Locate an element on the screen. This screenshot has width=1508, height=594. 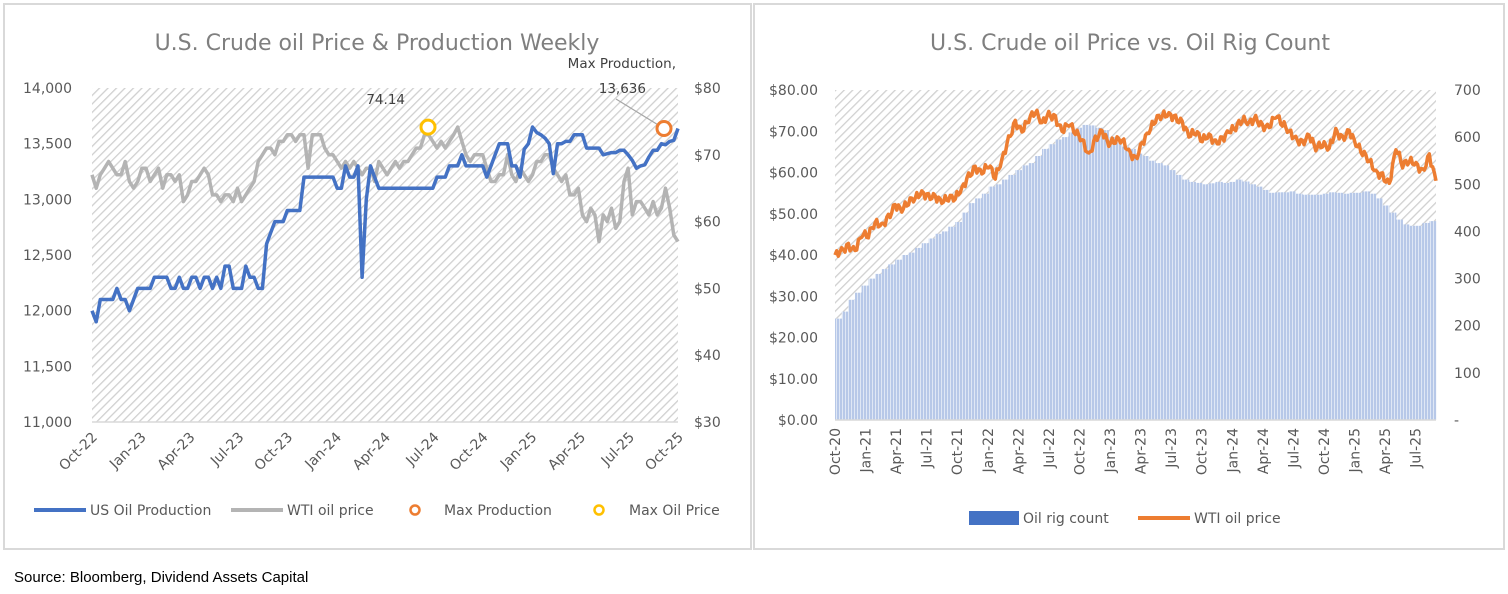
rig-x-tick-jul-21: Jul-21 is located at coordinates (928, 448).